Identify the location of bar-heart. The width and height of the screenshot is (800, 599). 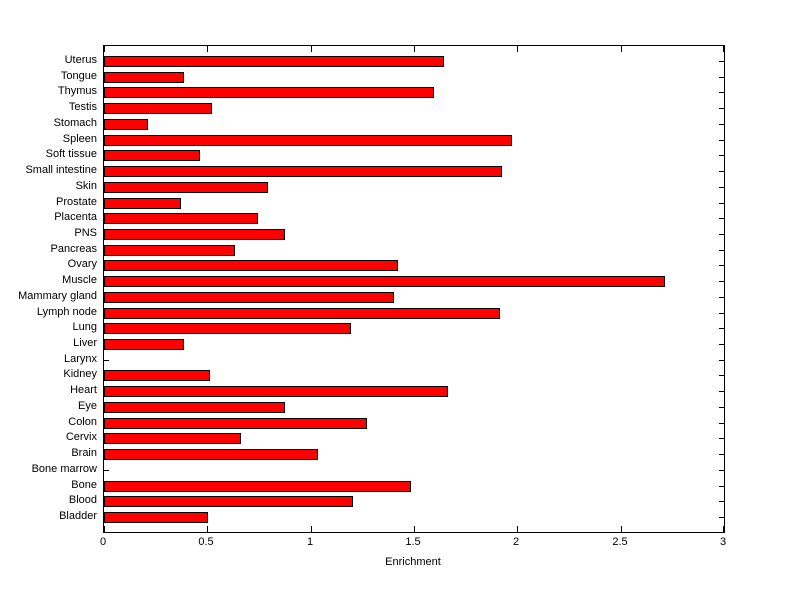
(276, 391).